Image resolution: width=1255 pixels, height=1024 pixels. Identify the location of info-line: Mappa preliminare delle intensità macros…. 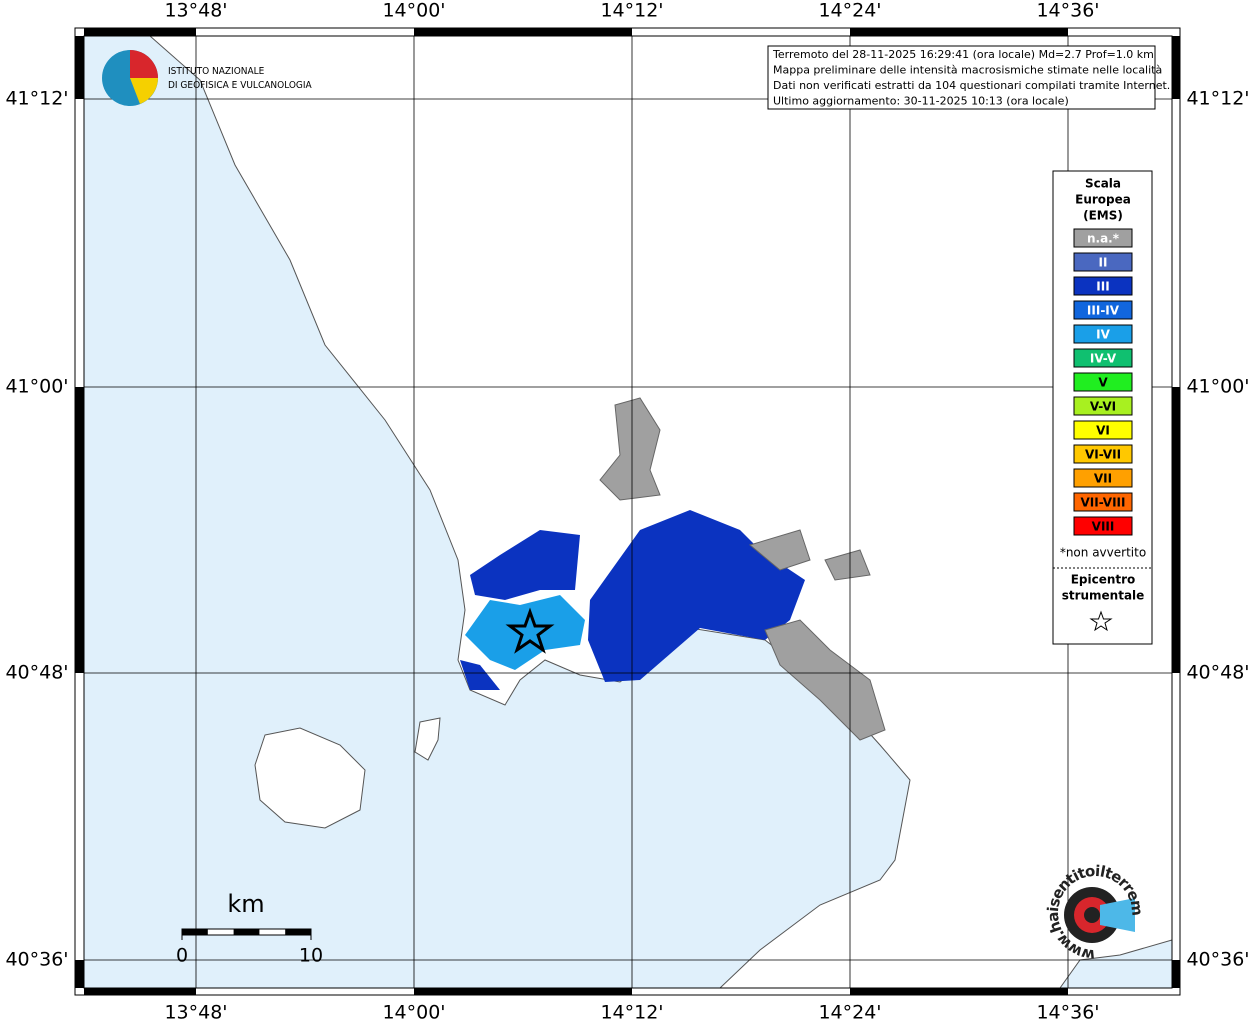
(967, 70).